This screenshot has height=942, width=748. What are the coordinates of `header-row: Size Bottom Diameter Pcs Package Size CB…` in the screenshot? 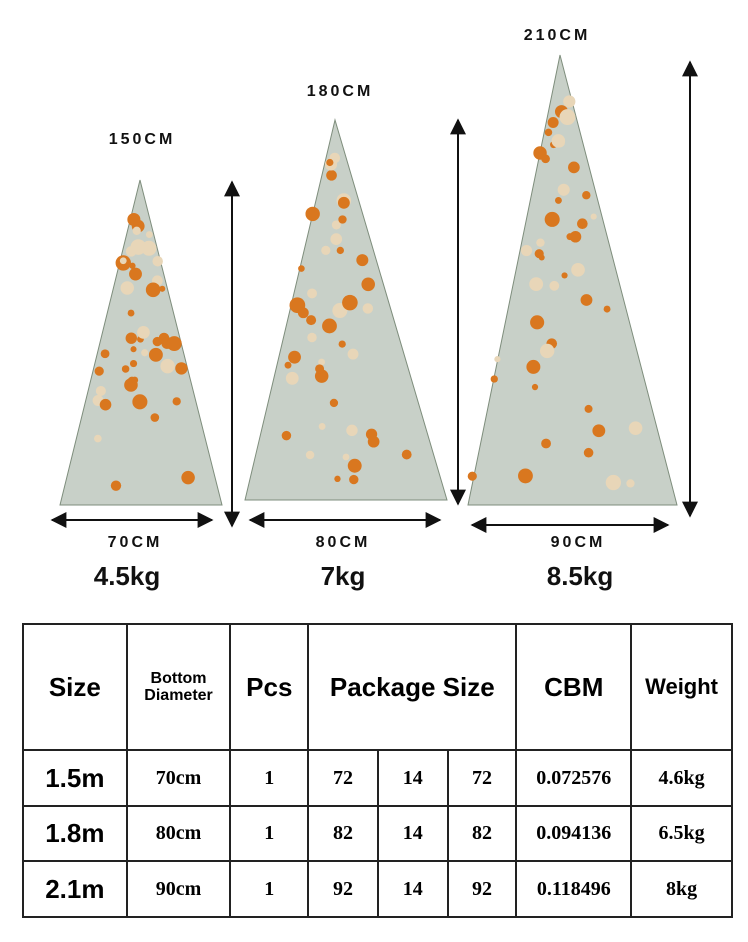 It's located at (377, 687).